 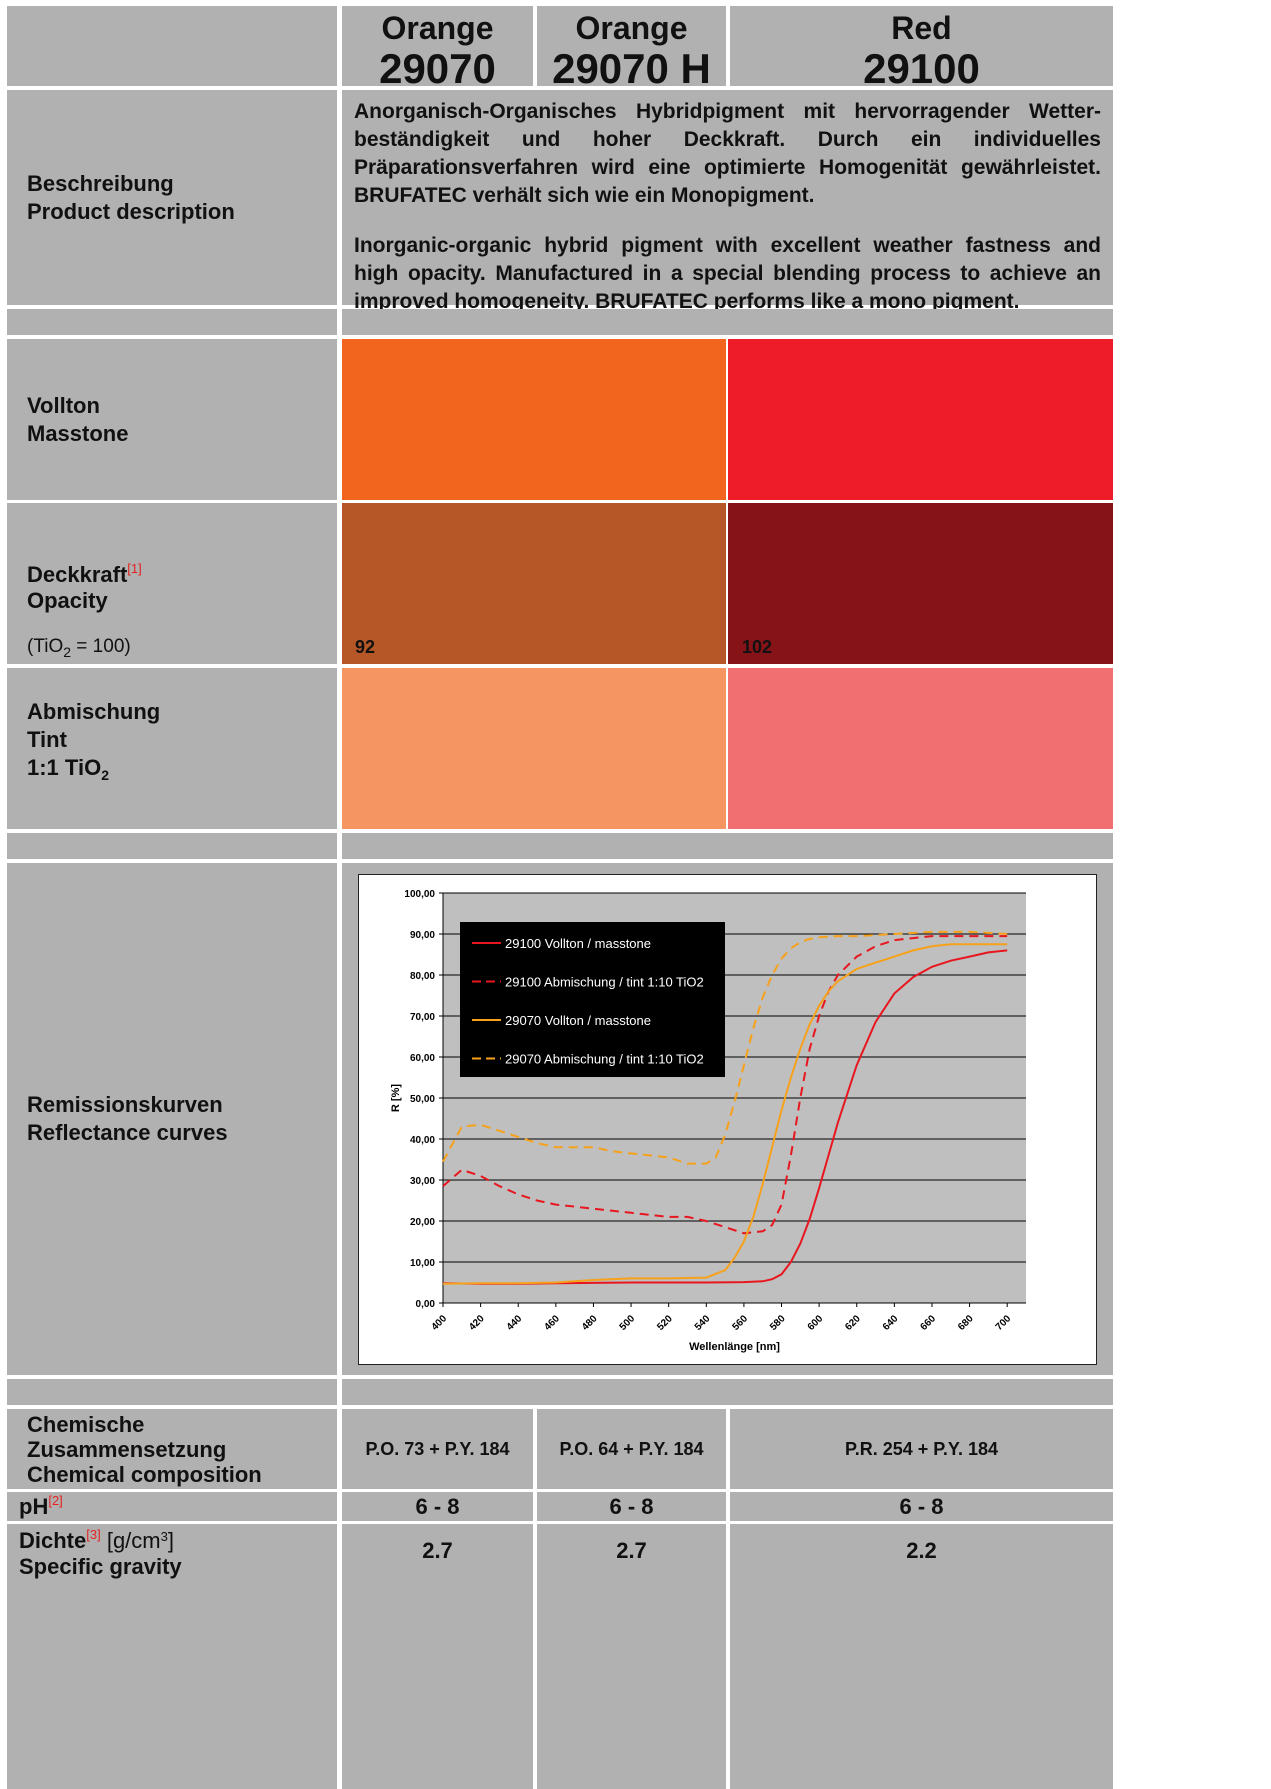 What do you see at coordinates (365, 647) in the screenshot?
I see `opacity-value-orange: 92` at bounding box center [365, 647].